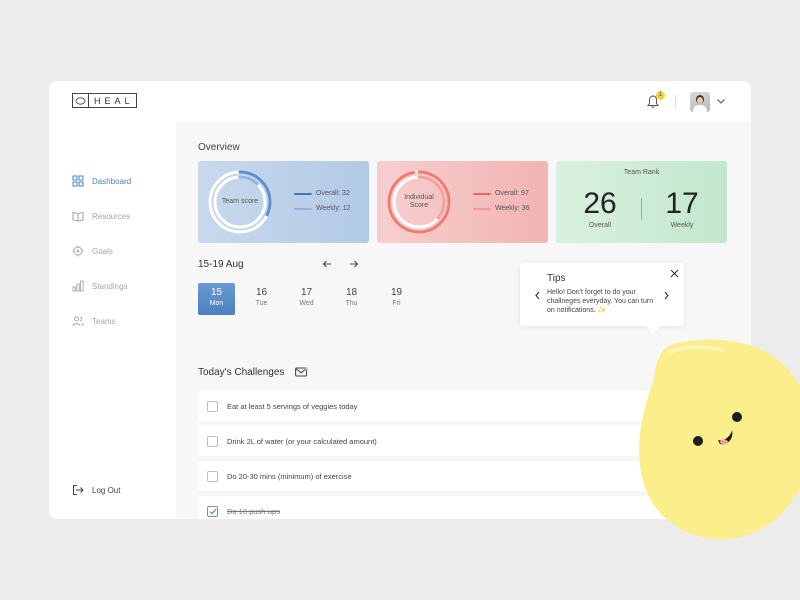 This screenshot has height=600, width=800. I want to click on individual-overall-value: Overall: 97, so click(512, 193).